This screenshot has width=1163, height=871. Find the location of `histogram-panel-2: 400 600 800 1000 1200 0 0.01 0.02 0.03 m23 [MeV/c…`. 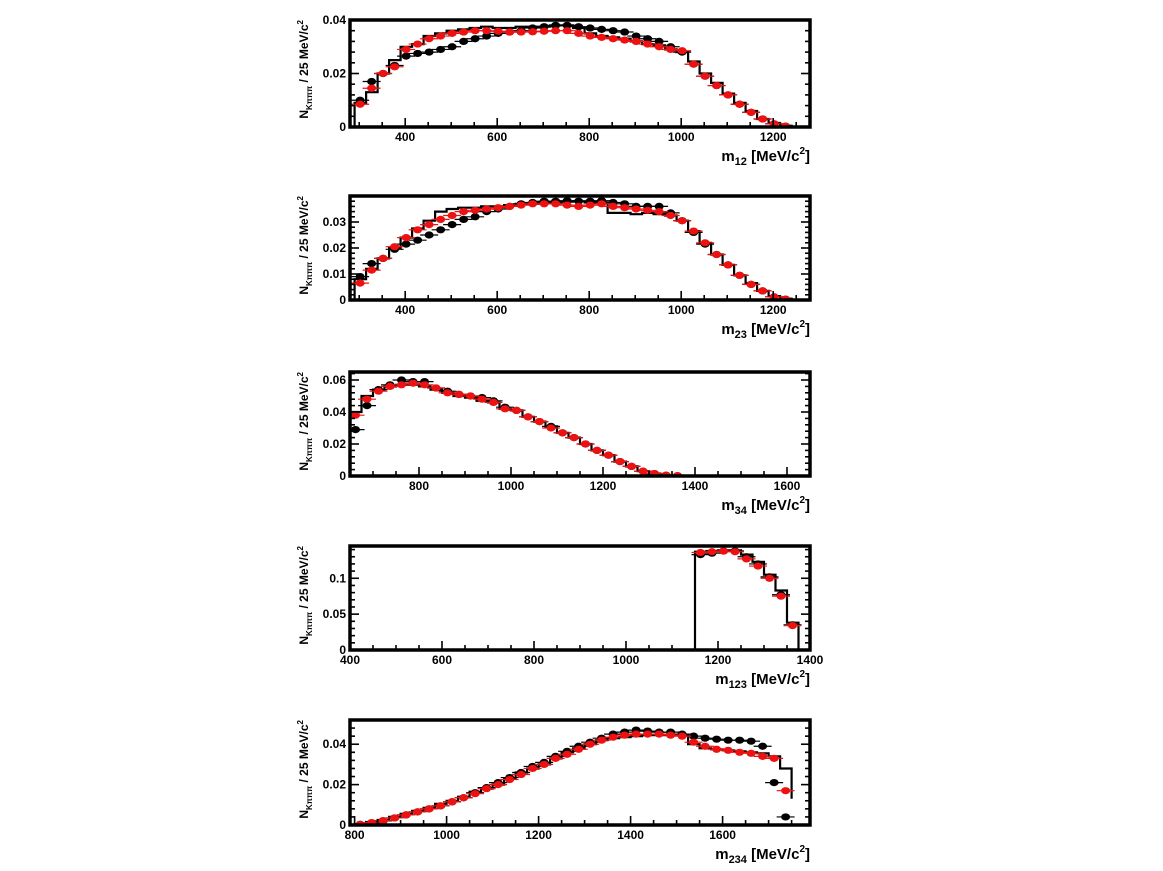

histogram-panel-2: 400 600 800 1000 1200 0 0.01 0.02 0.03 m23 [MeV/c… is located at coordinates (554, 267).